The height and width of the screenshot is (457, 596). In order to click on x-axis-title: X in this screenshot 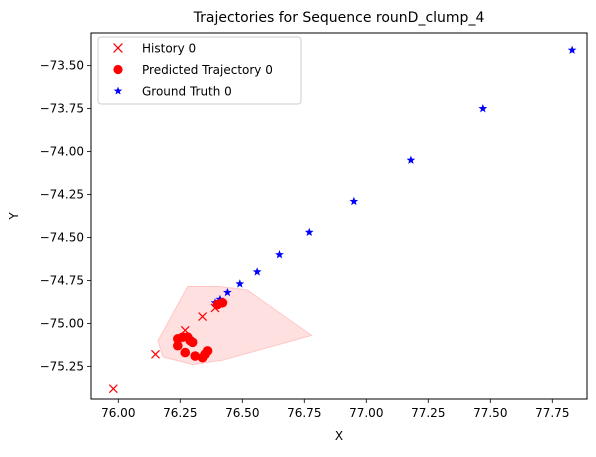, I will do `click(339, 436)`.